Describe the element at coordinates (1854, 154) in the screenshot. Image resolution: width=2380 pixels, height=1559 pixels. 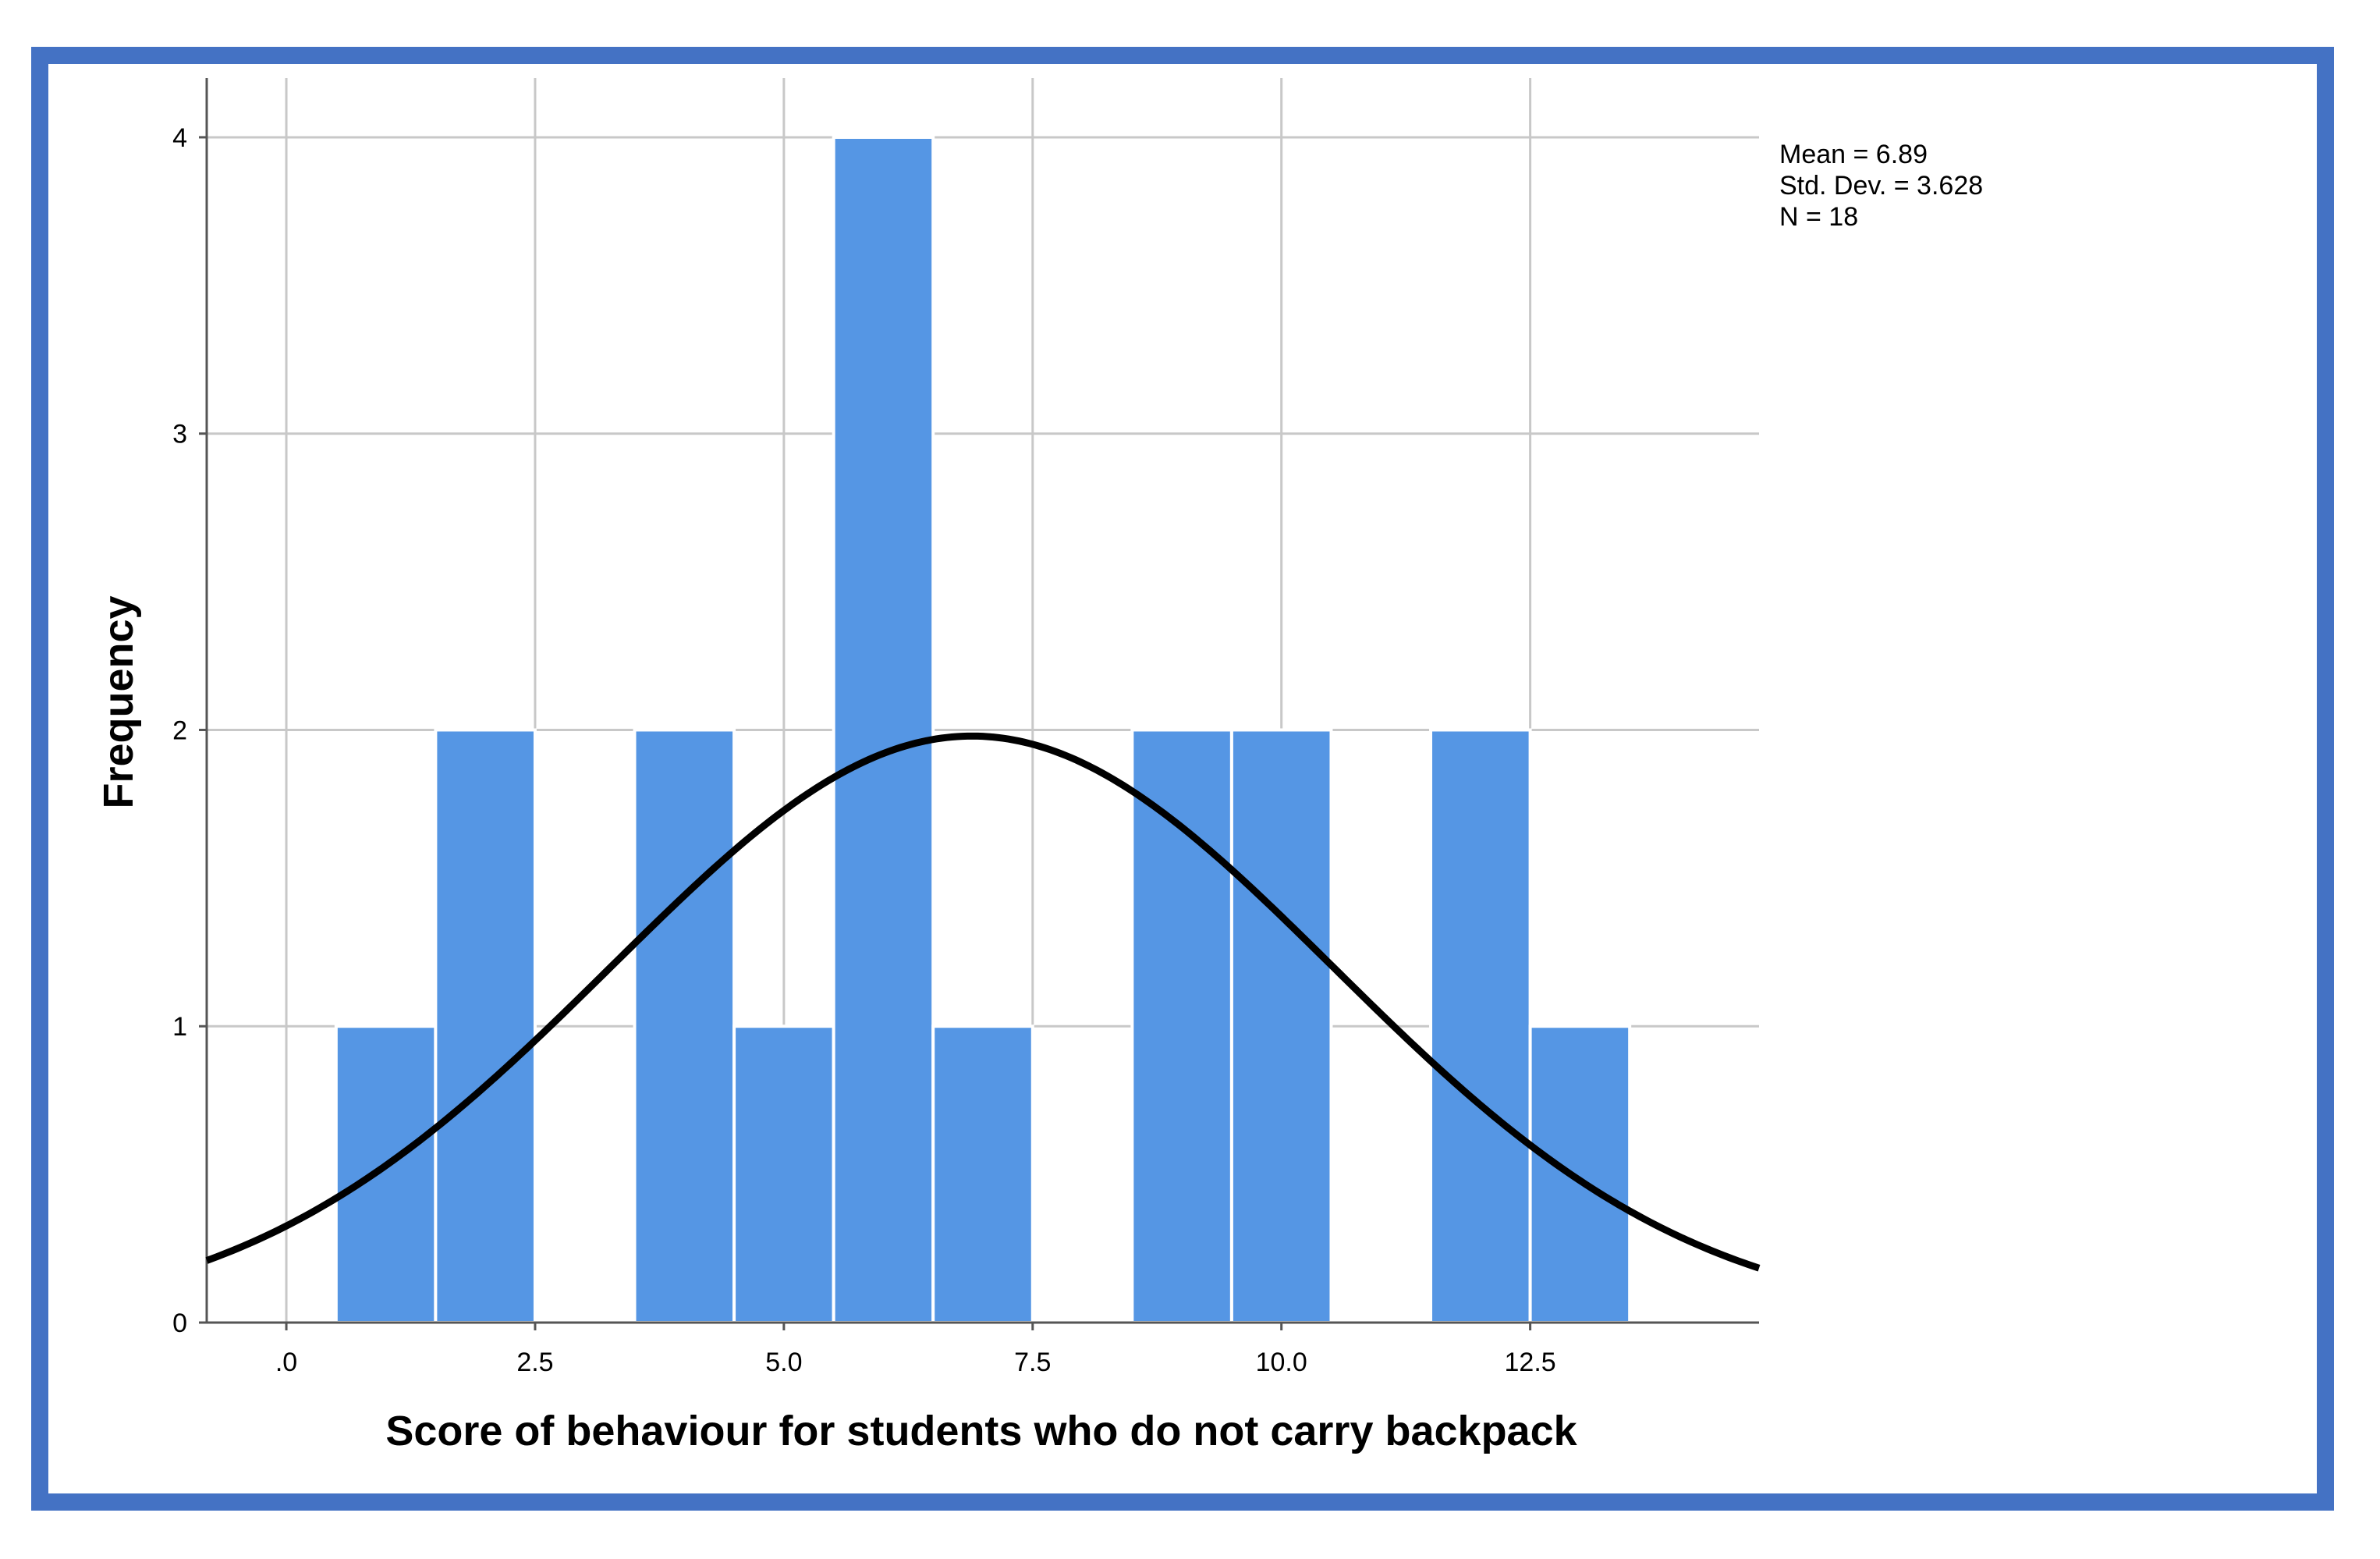
I see `mean-stat: Mean = 6.89` at that location.